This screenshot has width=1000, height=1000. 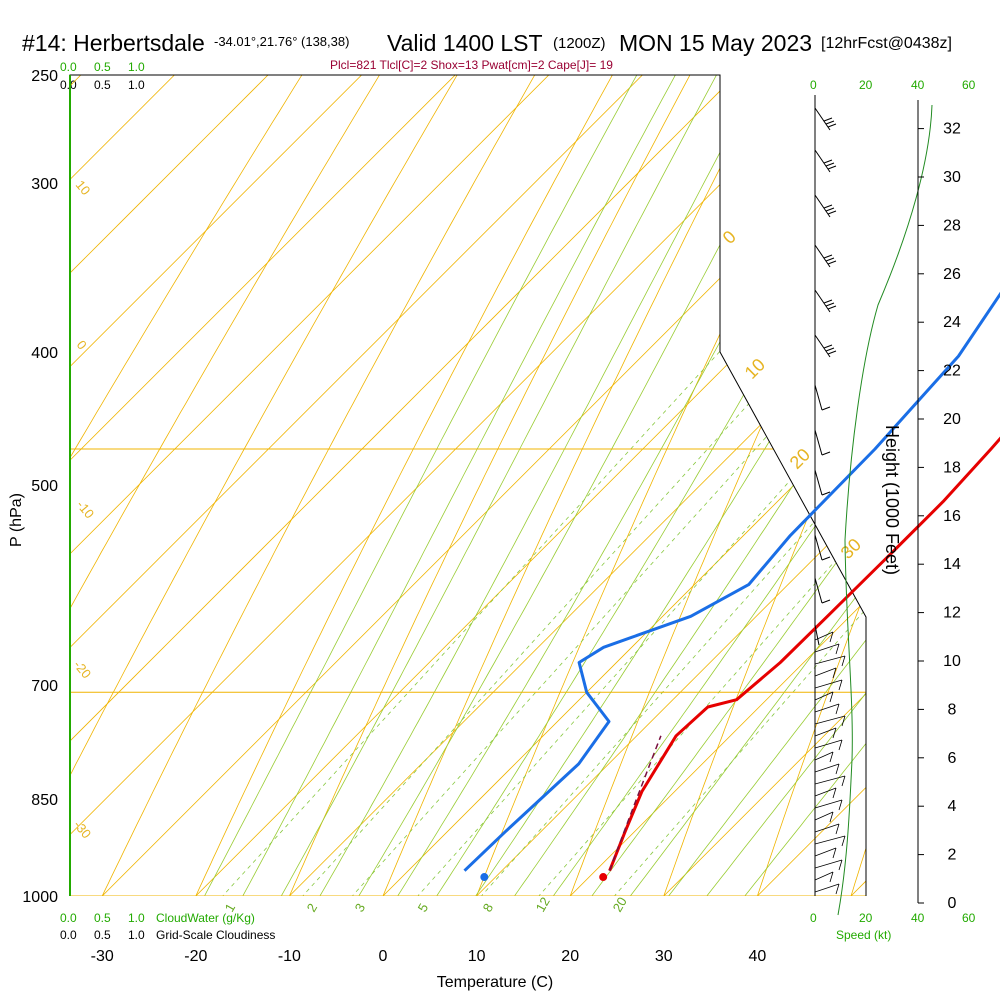 I want to click on height-tick-label: 12, so click(x=952, y=613).